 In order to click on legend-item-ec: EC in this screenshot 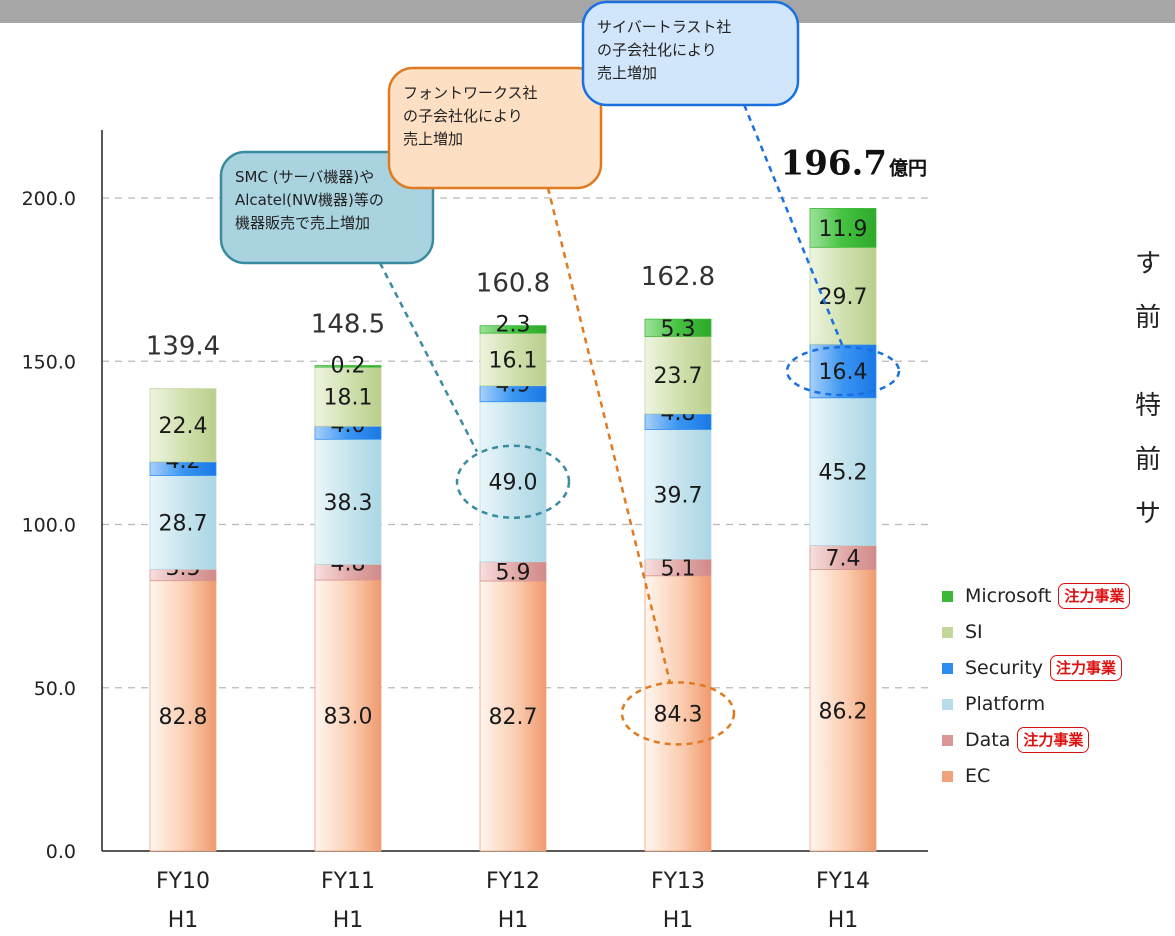, I will do `click(966, 776)`.